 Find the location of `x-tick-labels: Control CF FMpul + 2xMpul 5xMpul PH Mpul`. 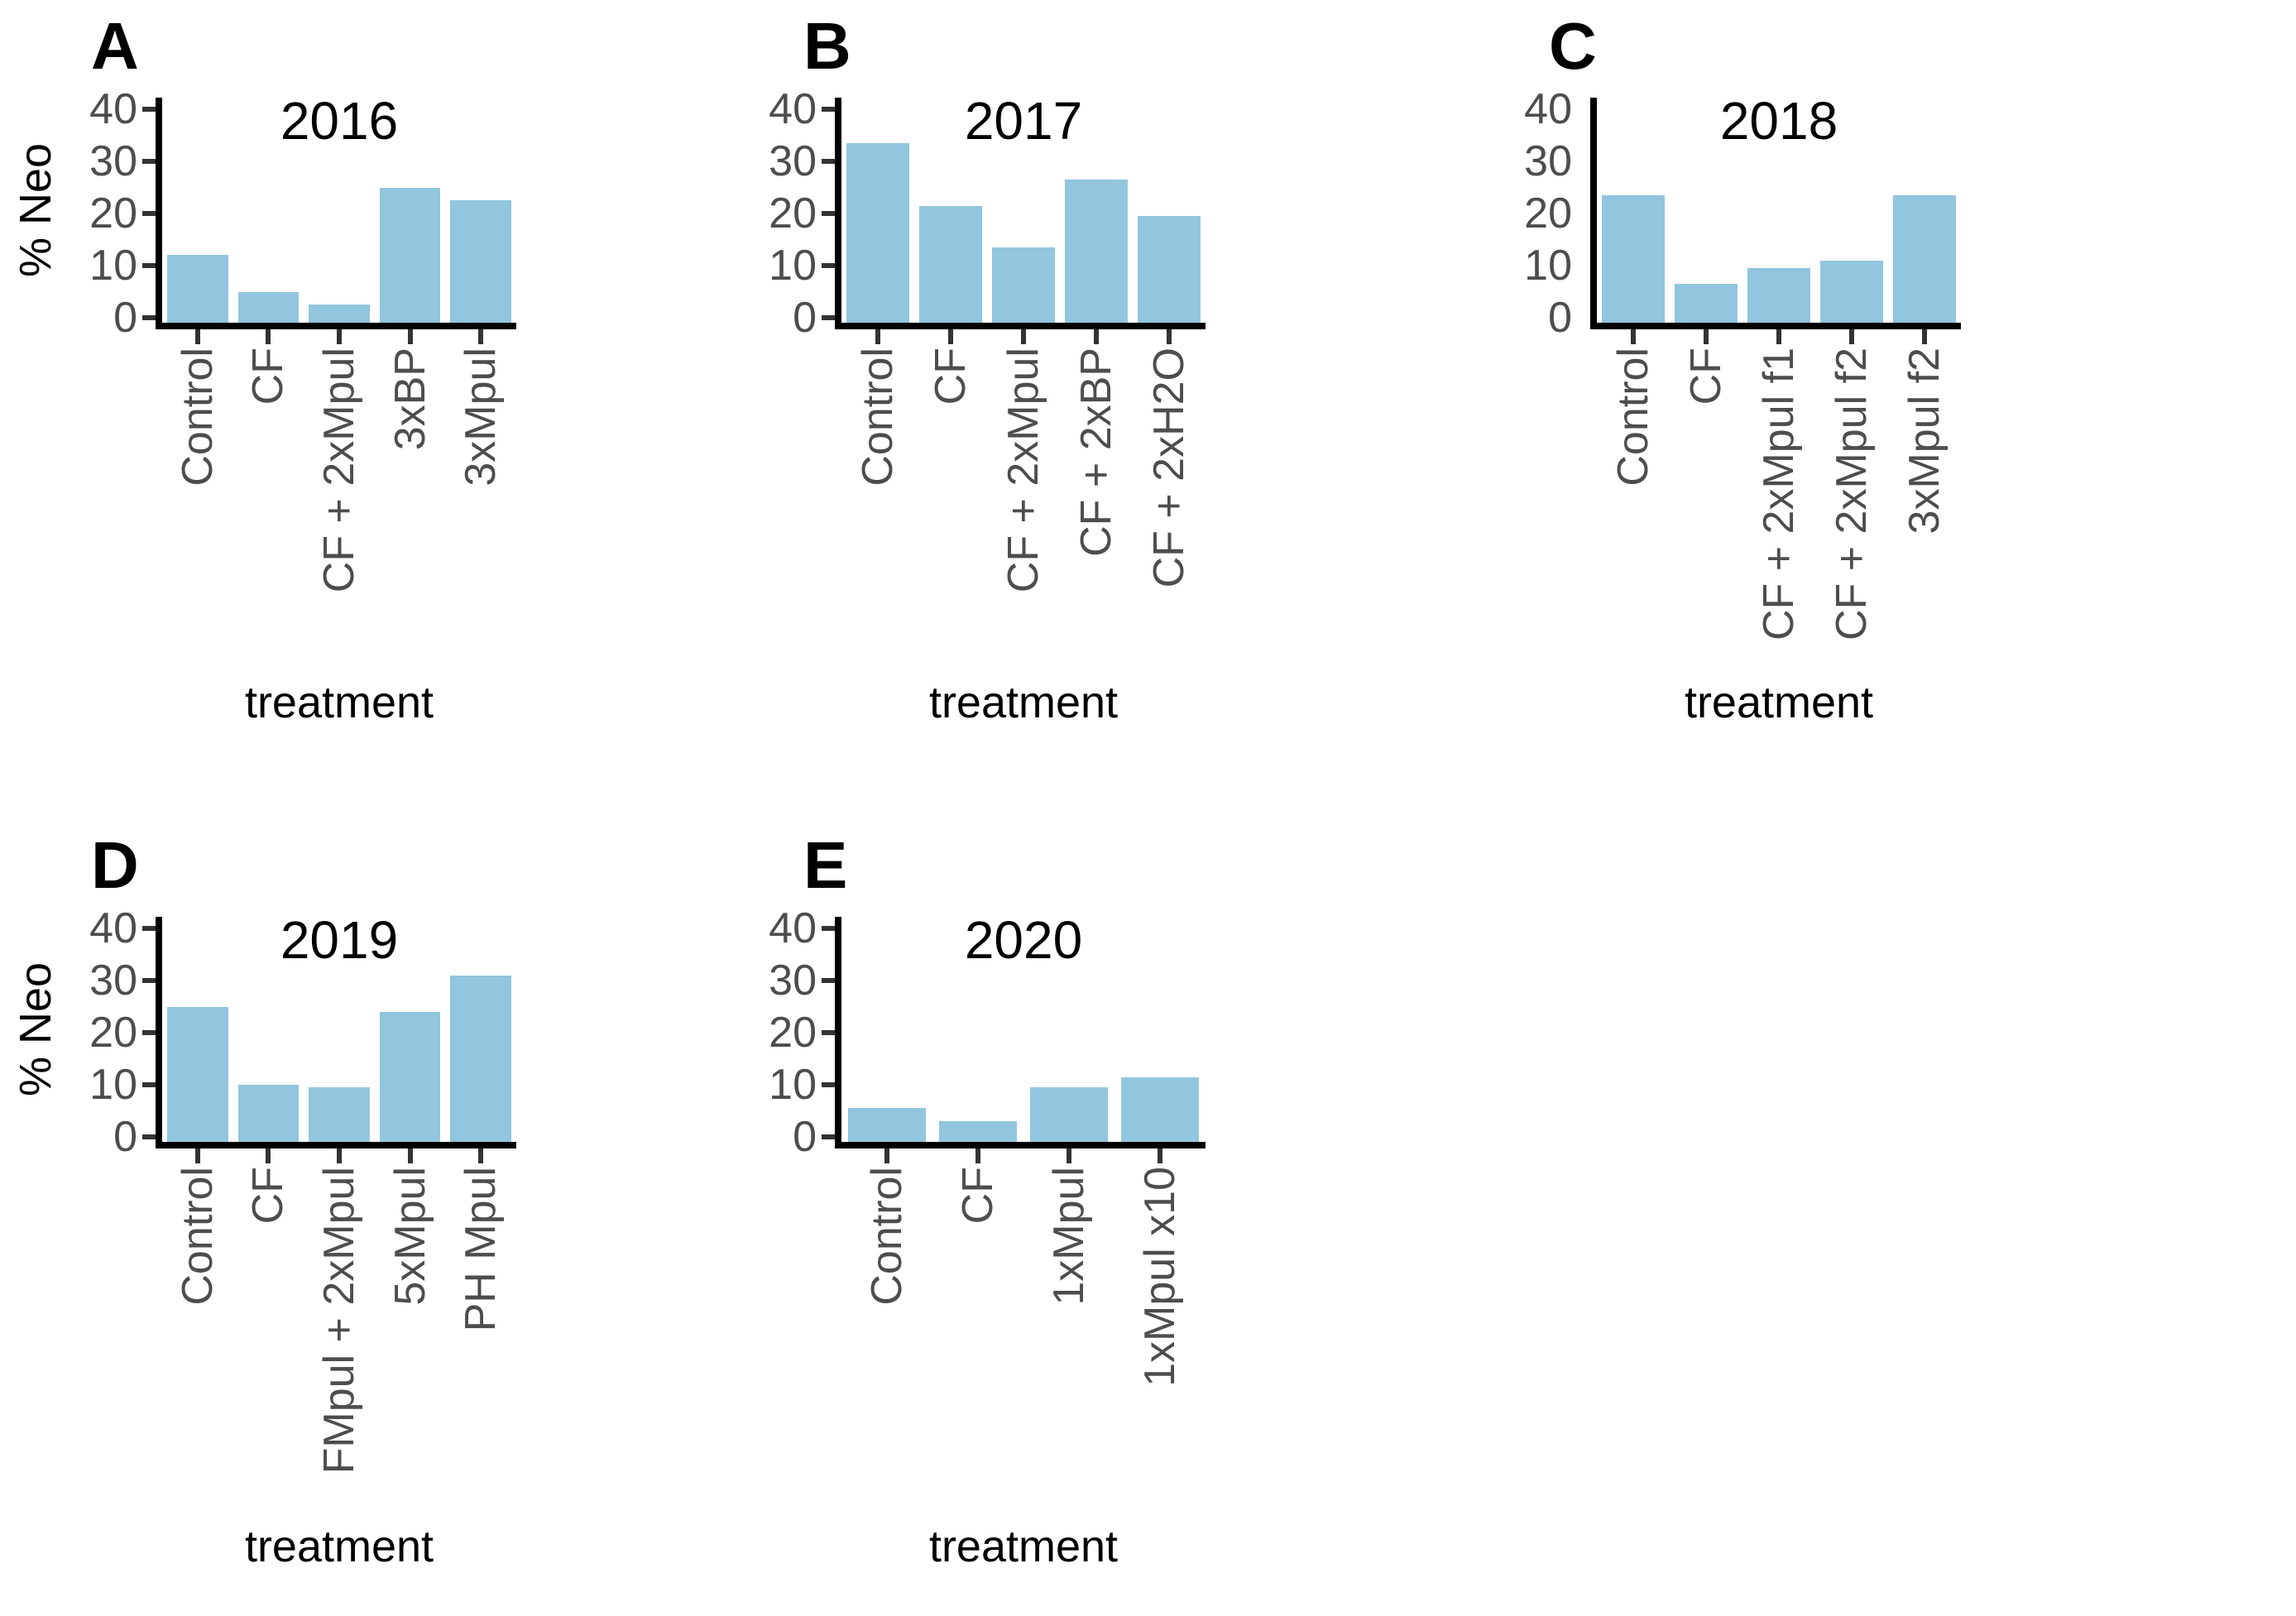

x-tick-labels: Control CF FMpul + 2xMpul 5xMpul PH Mpul is located at coordinates (339, 1320).